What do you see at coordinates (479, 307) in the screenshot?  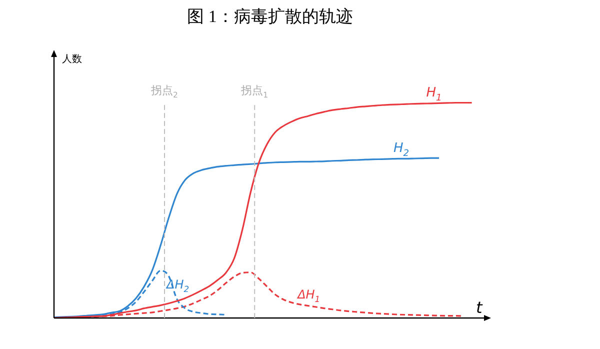 I see `x-axis-title: t` at bounding box center [479, 307].